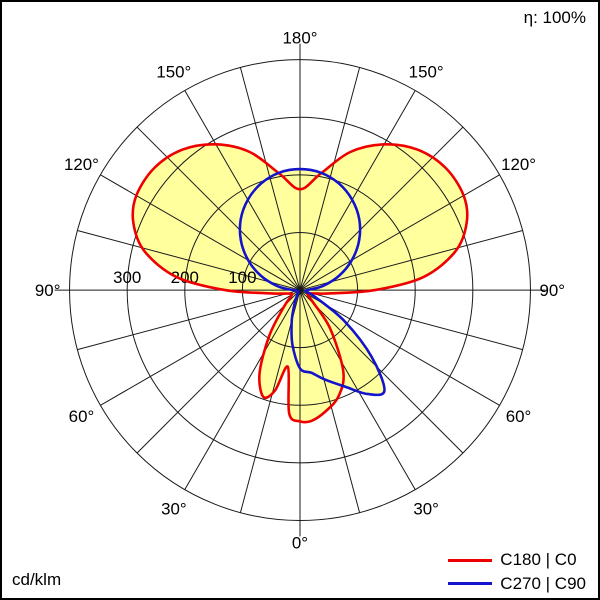  I want to click on legend: C180 | C0 C270 | C90, so click(517, 572).